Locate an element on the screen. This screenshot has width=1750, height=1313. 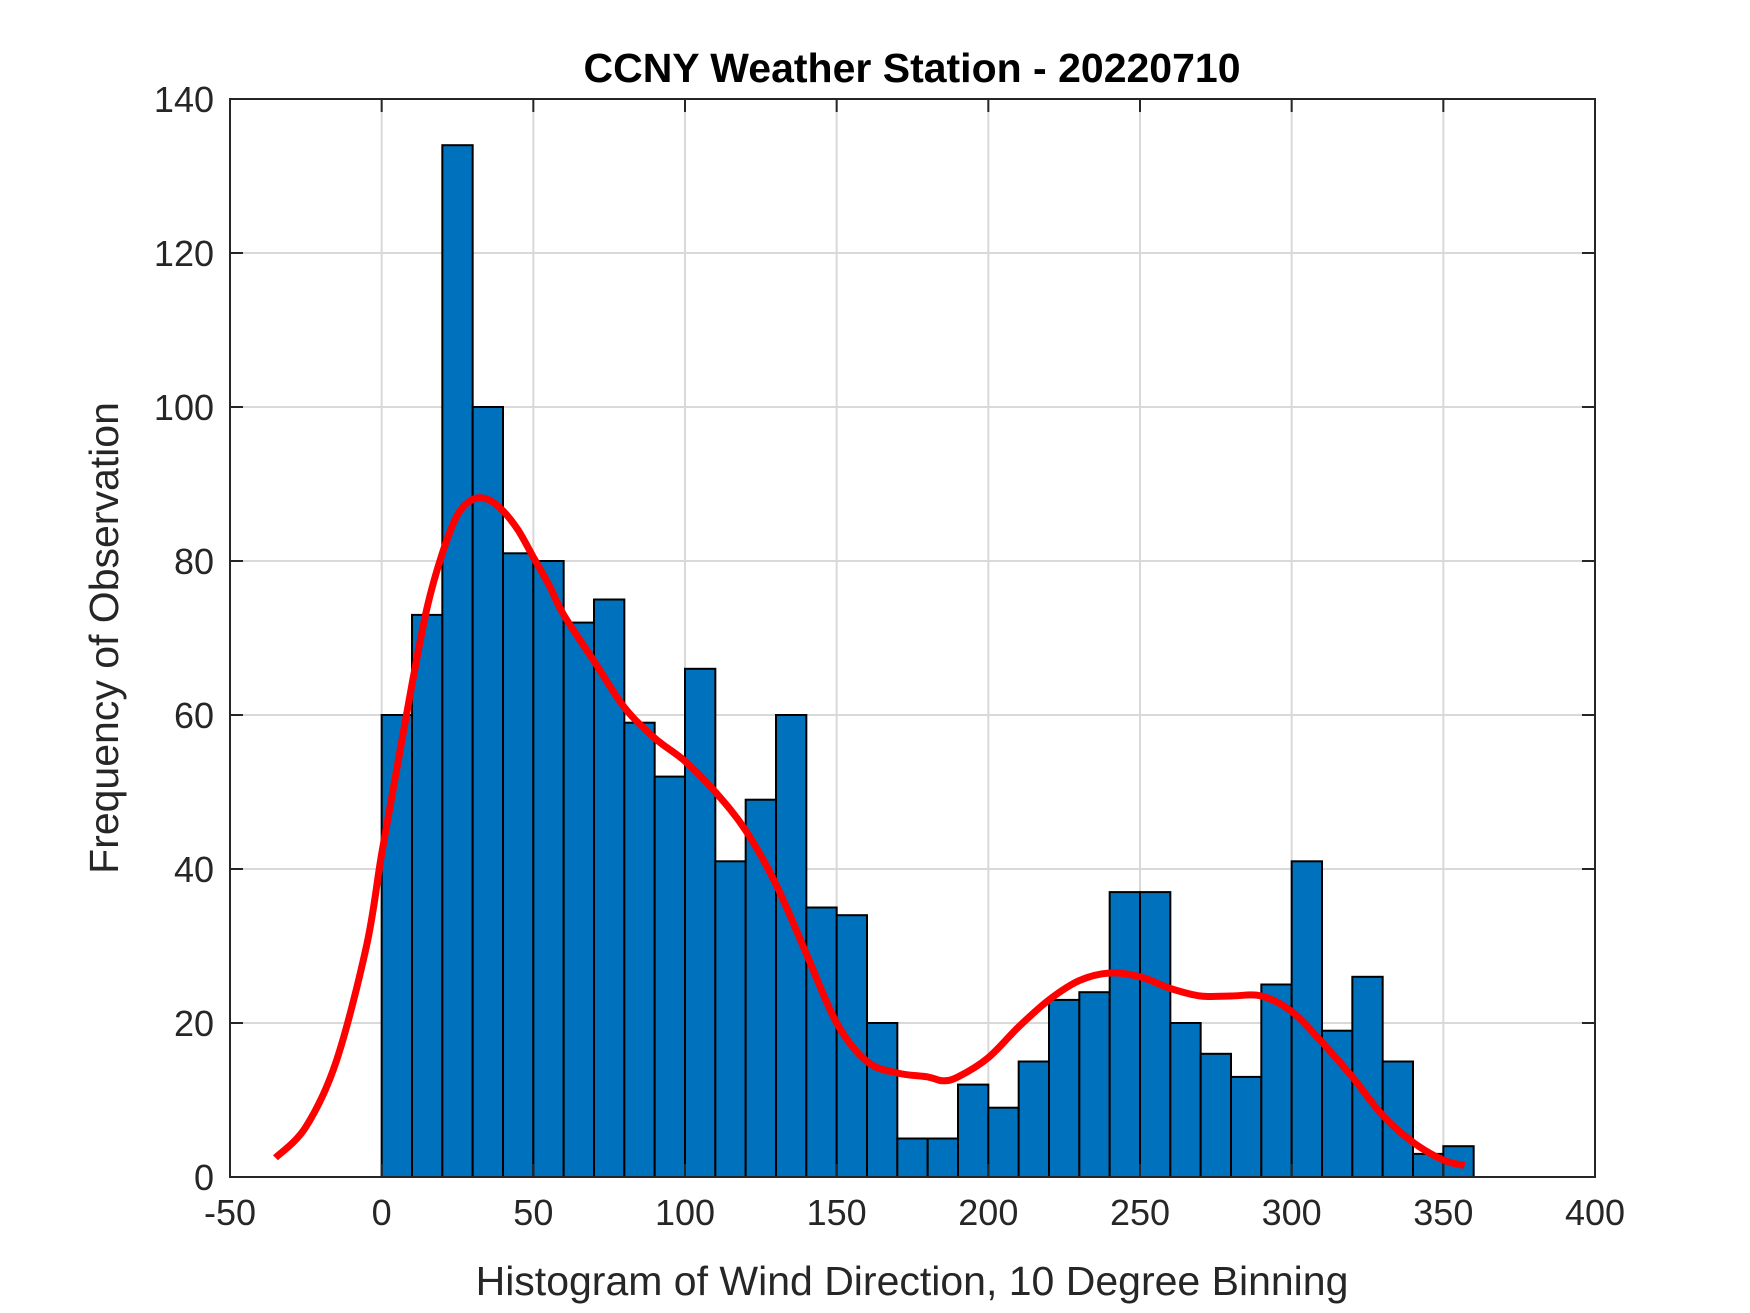
x-tick-label: 0 is located at coordinates (382, 1212).